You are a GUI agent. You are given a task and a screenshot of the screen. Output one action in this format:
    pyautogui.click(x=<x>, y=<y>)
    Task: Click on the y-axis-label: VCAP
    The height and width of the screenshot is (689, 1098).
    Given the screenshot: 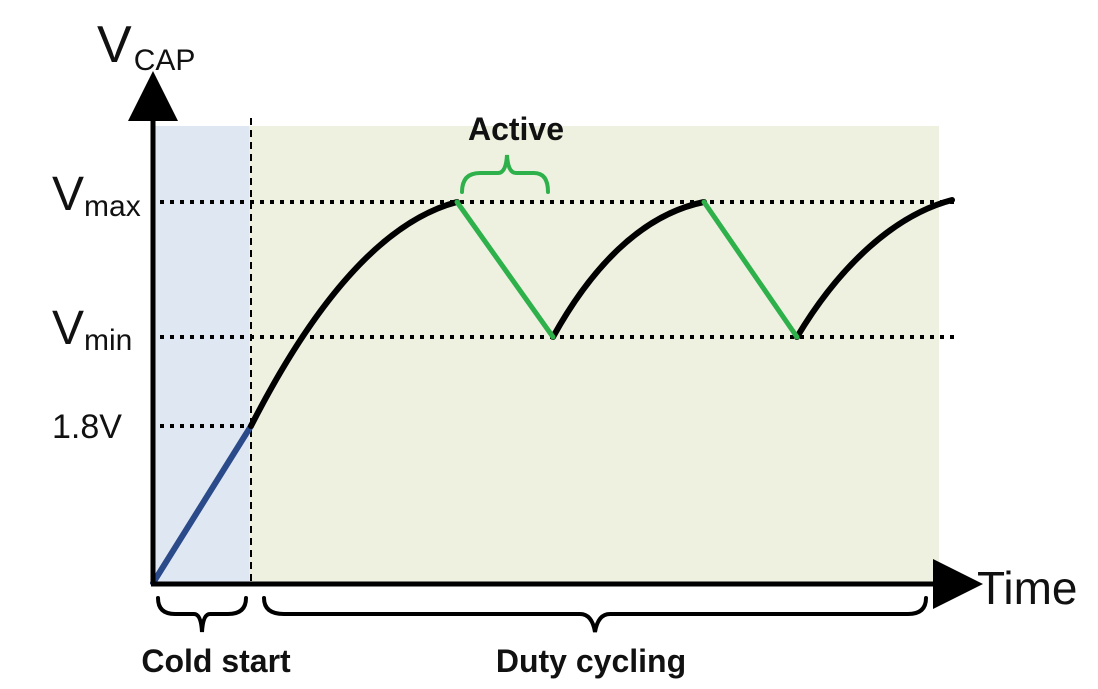 What is the action you would take?
    pyautogui.click(x=146, y=46)
    